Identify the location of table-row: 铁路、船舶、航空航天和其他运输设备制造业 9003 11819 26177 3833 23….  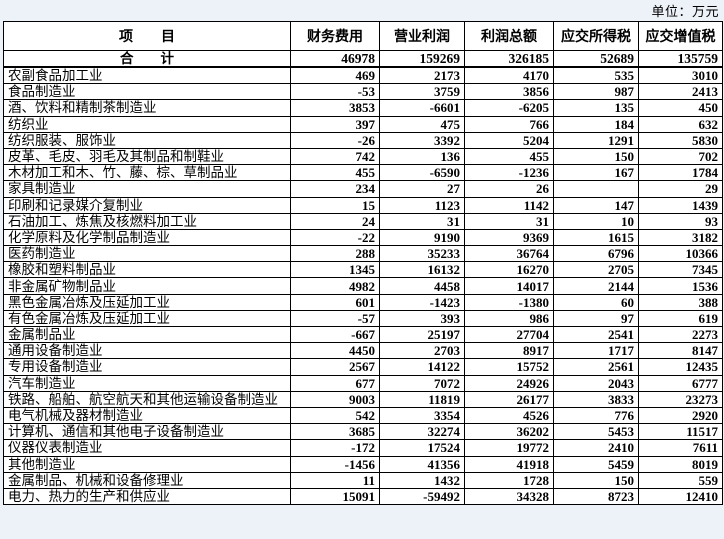
(363, 399).